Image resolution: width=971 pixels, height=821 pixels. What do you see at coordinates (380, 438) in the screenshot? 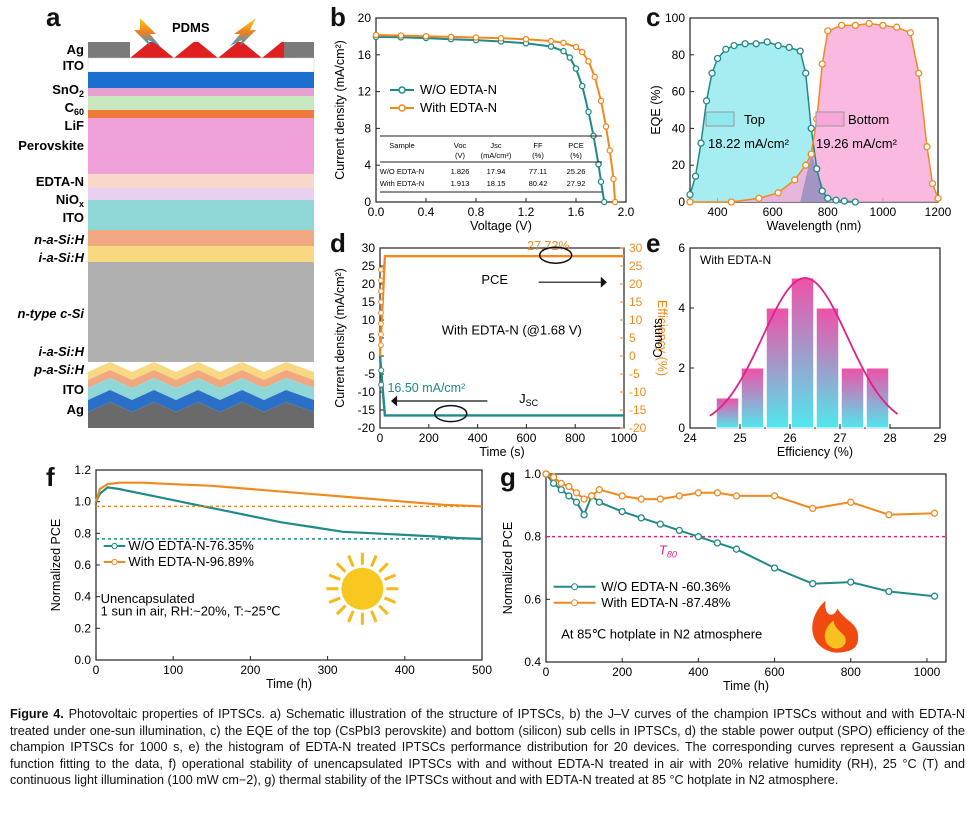
I see `x-tick-label: 0` at bounding box center [380, 438].